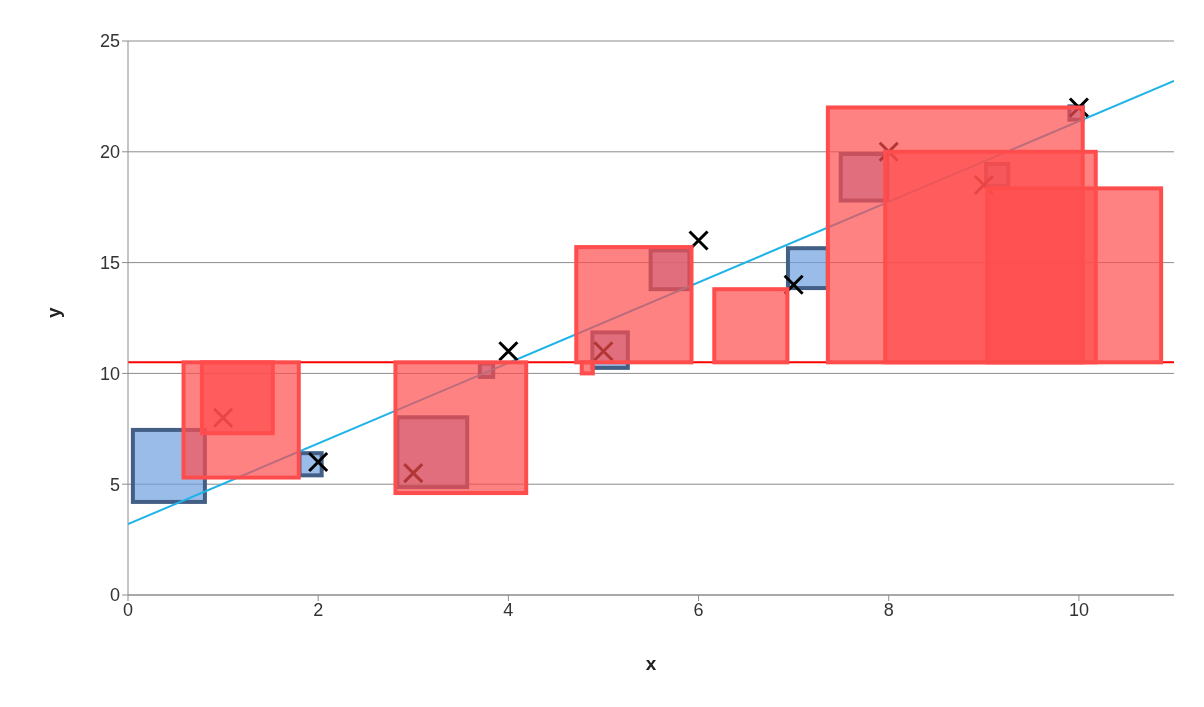 Image resolution: width=1204 pixels, height=707 pixels. What do you see at coordinates (318, 609) in the screenshot?
I see `x-tick-label: 2` at bounding box center [318, 609].